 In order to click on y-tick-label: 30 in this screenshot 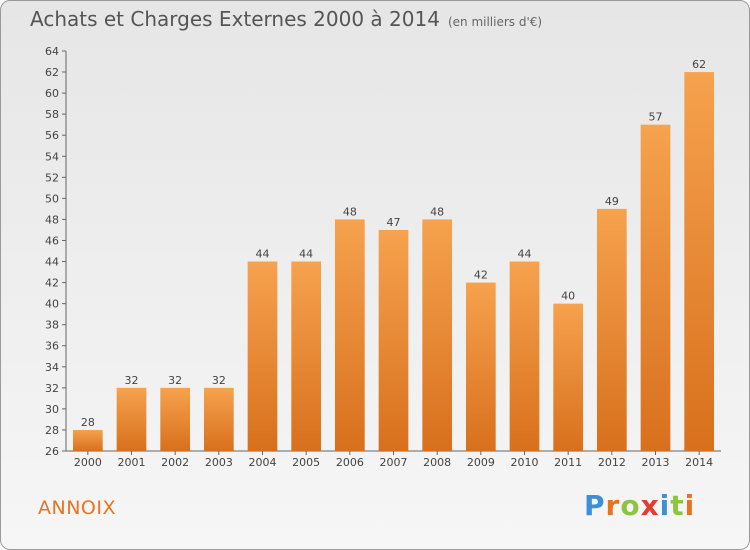, I will do `click(52, 409)`.